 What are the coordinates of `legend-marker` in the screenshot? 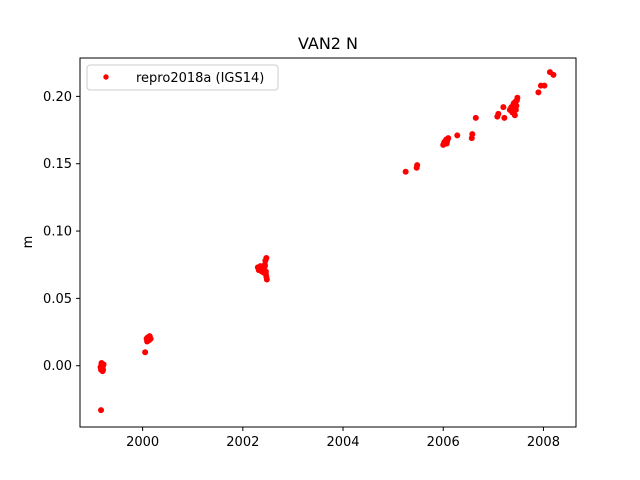 It's located at (106, 77).